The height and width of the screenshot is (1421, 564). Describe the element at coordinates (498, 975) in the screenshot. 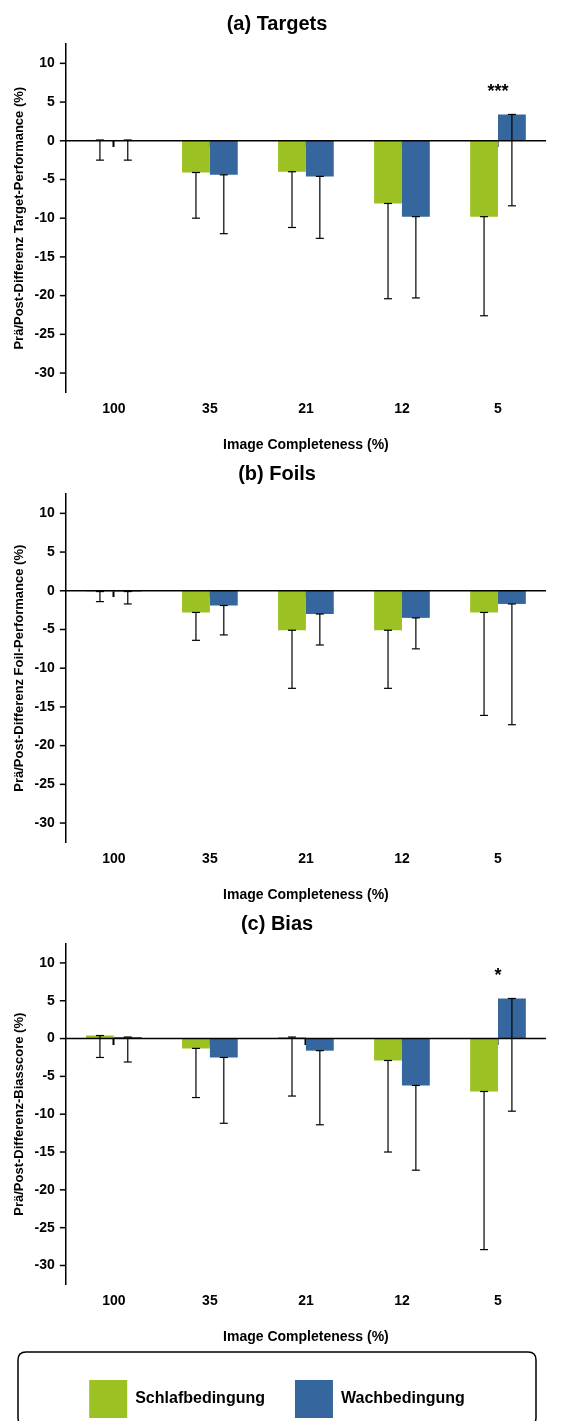

I see `annotation: *` at that location.